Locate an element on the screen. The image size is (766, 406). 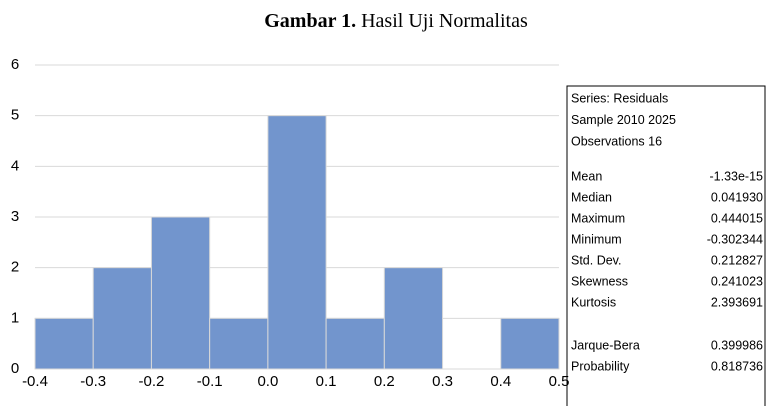
stats-value: 0.212827 is located at coordinates (737, 260).